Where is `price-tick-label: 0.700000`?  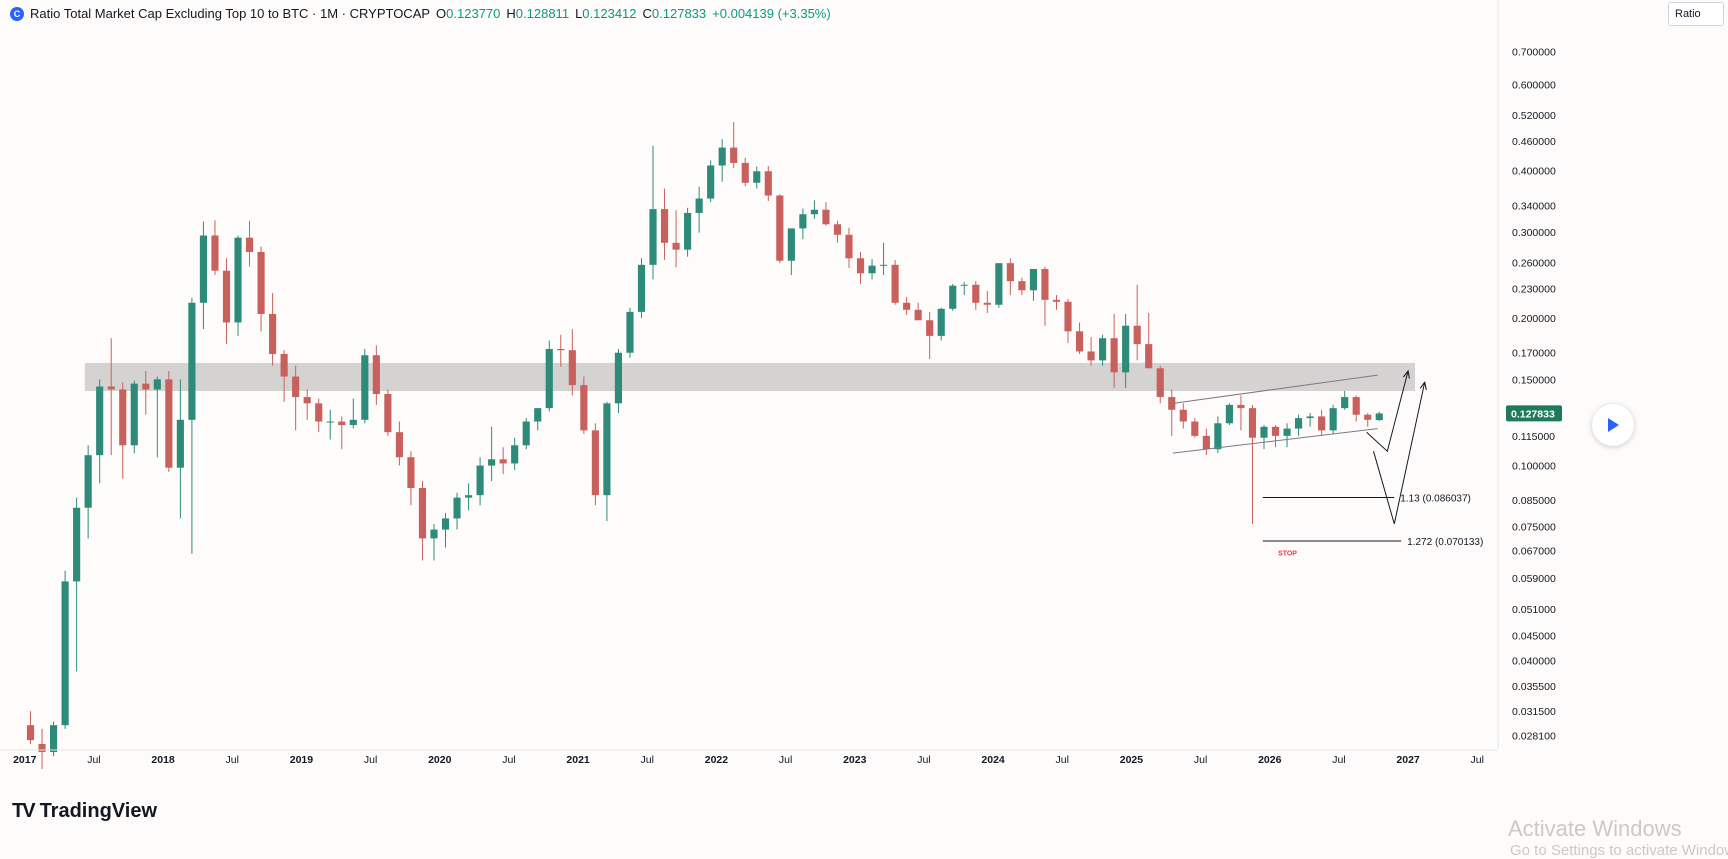
price-tick-label: 0.700000 is located at coordinates (1534, 53).